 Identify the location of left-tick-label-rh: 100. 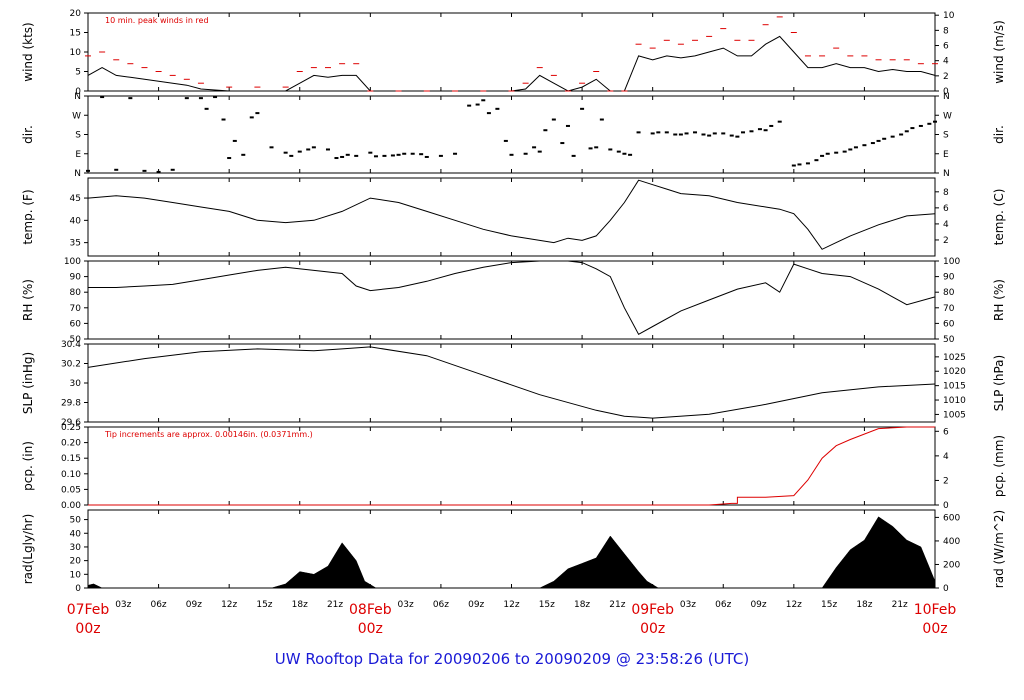
(72, 262).